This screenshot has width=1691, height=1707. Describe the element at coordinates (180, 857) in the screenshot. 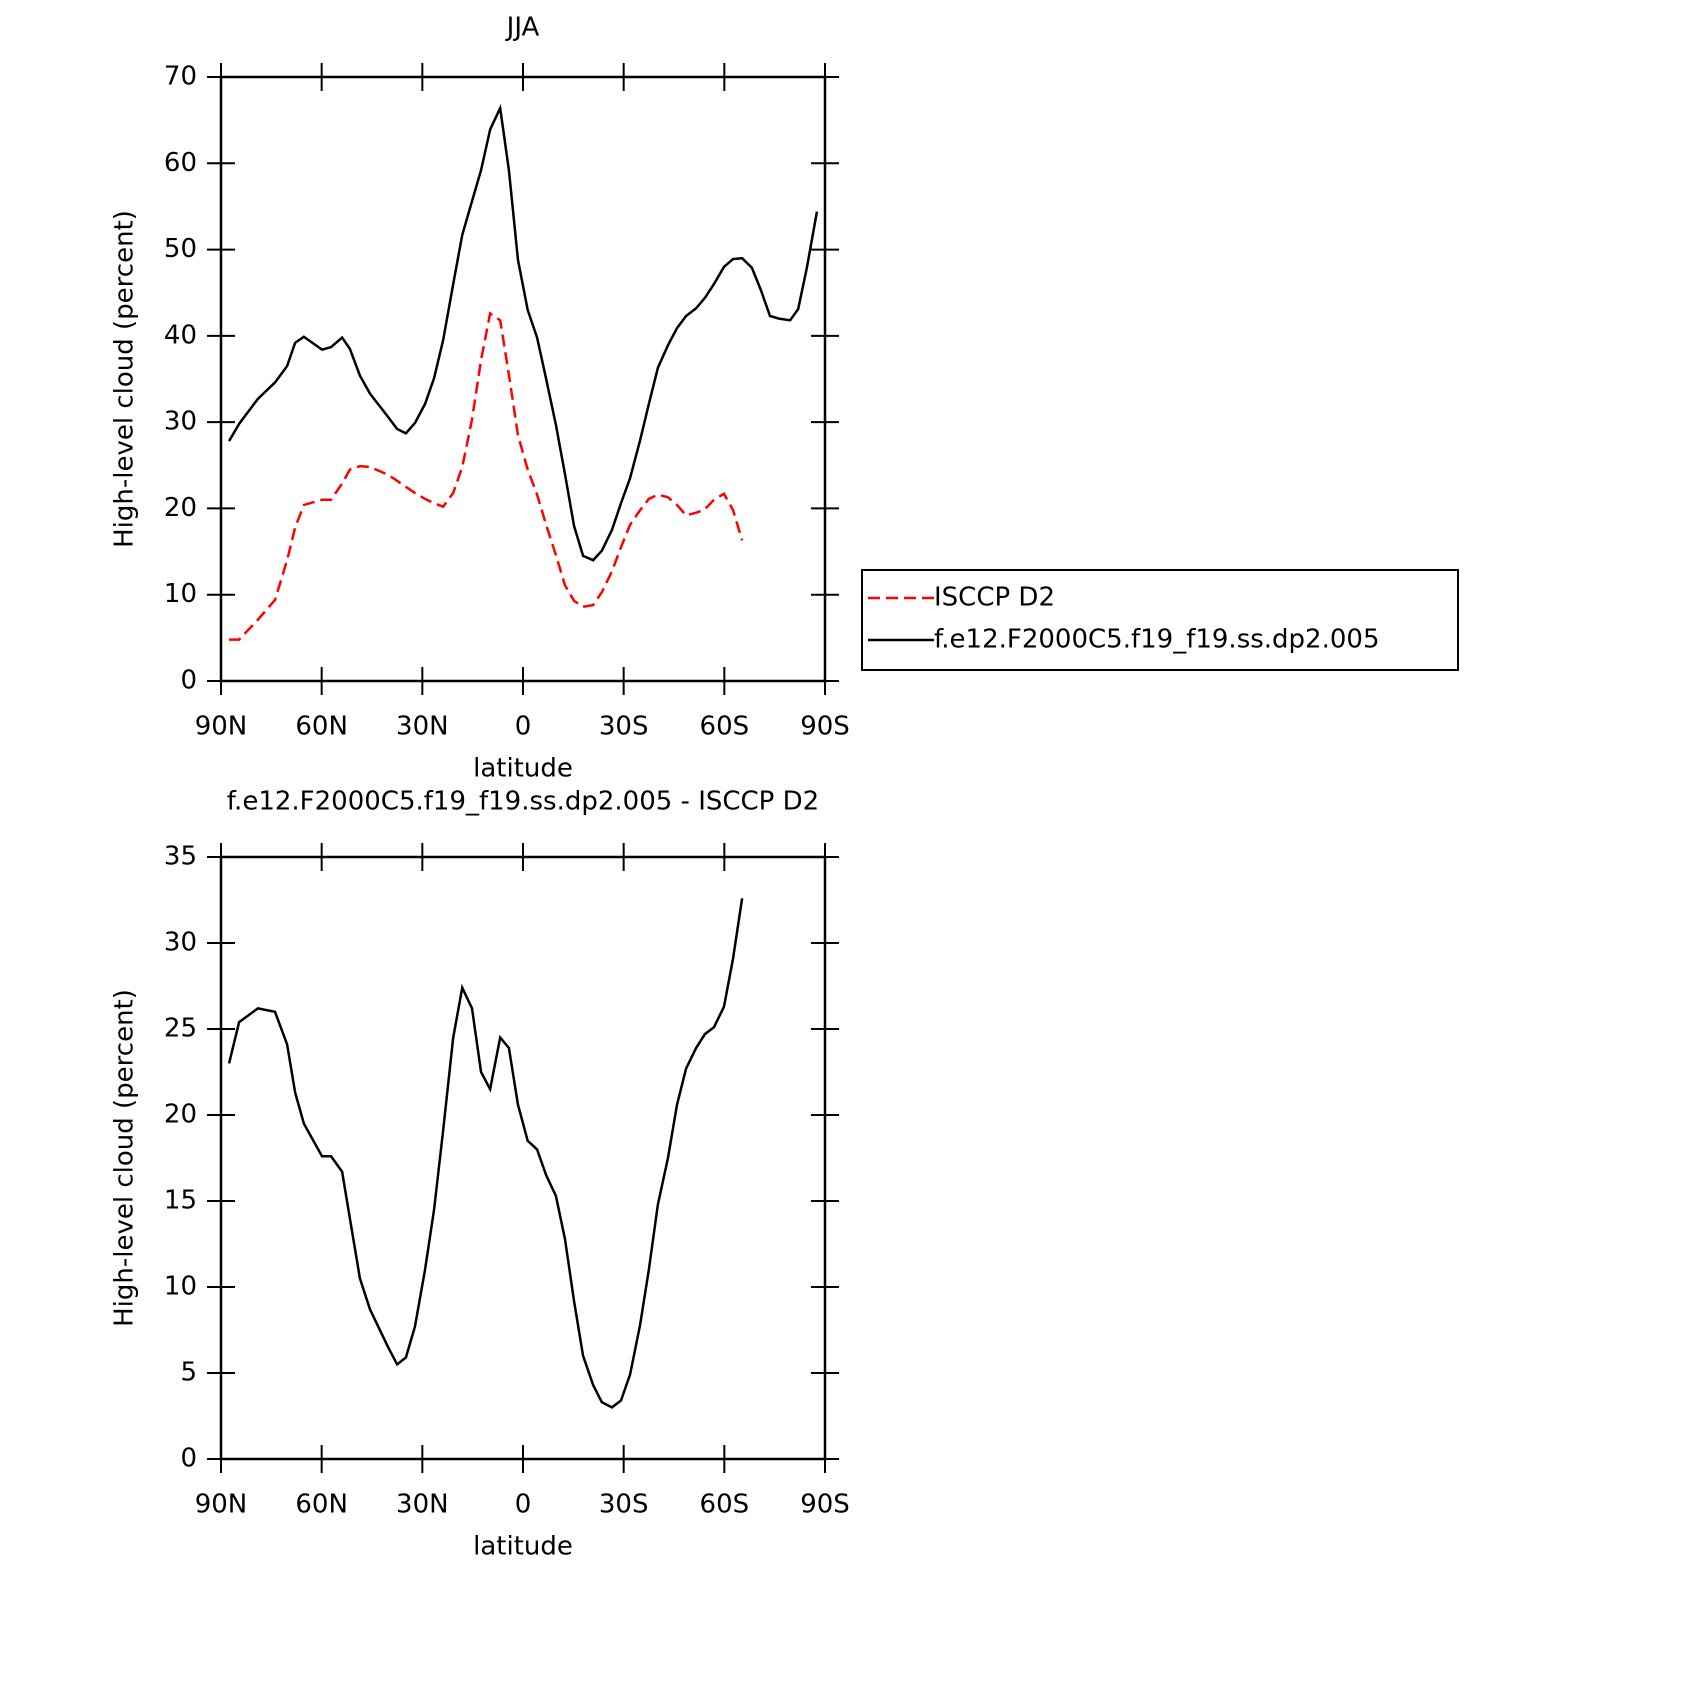

I see `y-tick-label: 35` at that location.